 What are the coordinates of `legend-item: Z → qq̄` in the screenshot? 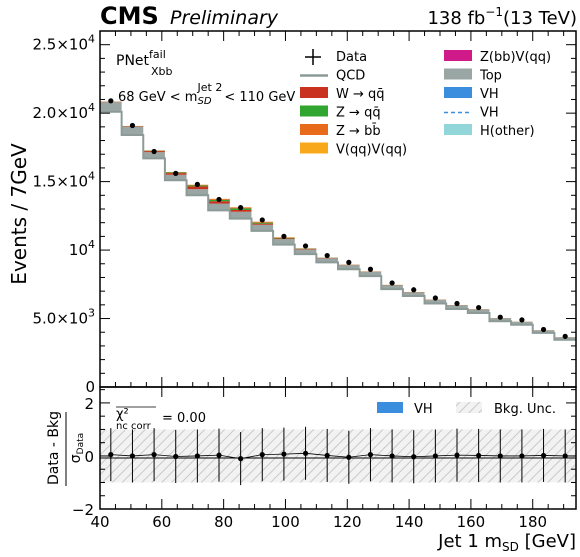 It's located at (340, 113).